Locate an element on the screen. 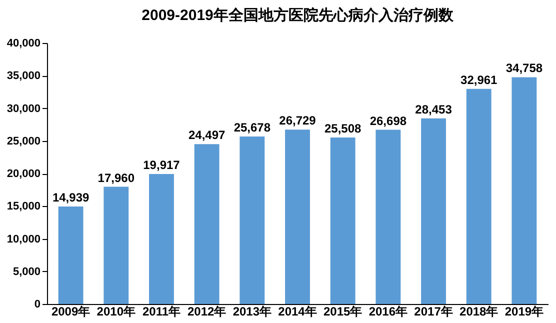 Image resolution: width=556 pixels, height=323 pixels. x-tick-label: 2019年 is located at coordinates (524, 311).